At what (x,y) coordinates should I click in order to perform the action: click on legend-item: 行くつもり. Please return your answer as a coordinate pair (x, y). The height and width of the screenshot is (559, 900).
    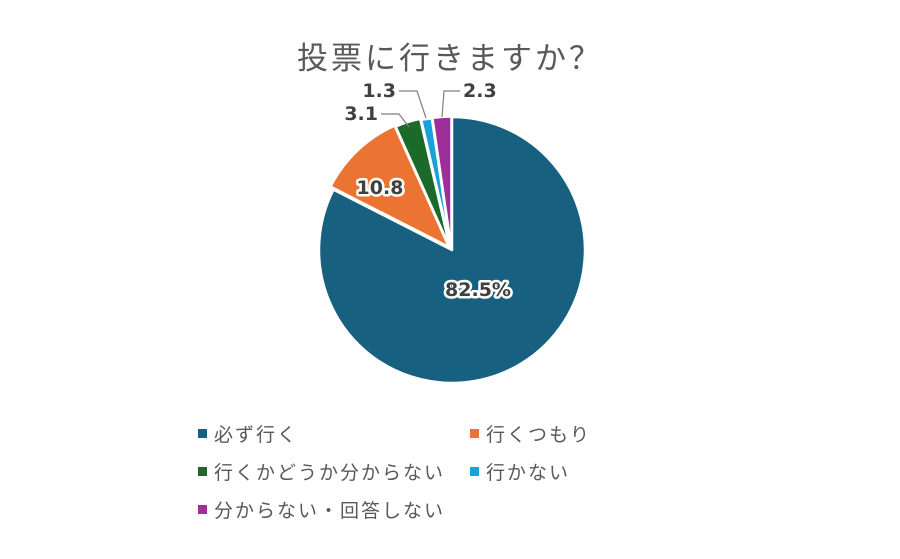
    Looking at the image, I should click on (530, 433).